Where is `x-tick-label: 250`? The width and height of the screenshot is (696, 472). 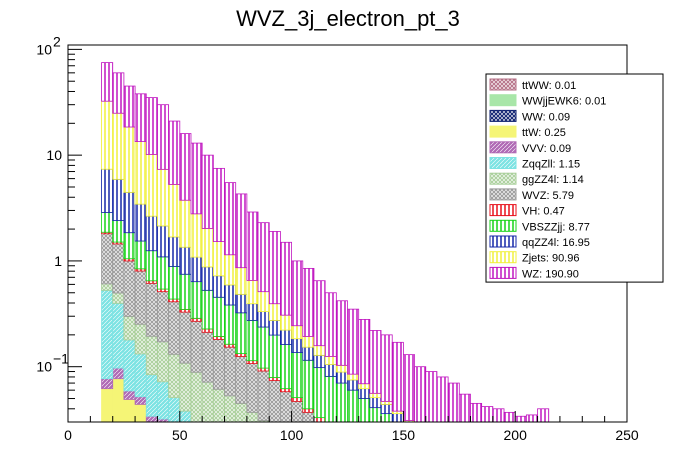 x-tick-label: 250 is located at coordinates (627, 435).